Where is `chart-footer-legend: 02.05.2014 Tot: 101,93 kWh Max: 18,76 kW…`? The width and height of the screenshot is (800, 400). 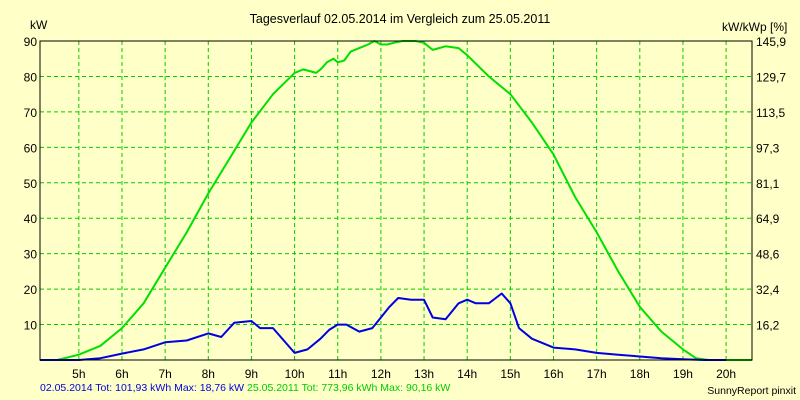
chart-footer-legend: 02.05.2014 Tot: 101,93 kWh Max: 18,76 kW… is located at coordinates (245, 388).